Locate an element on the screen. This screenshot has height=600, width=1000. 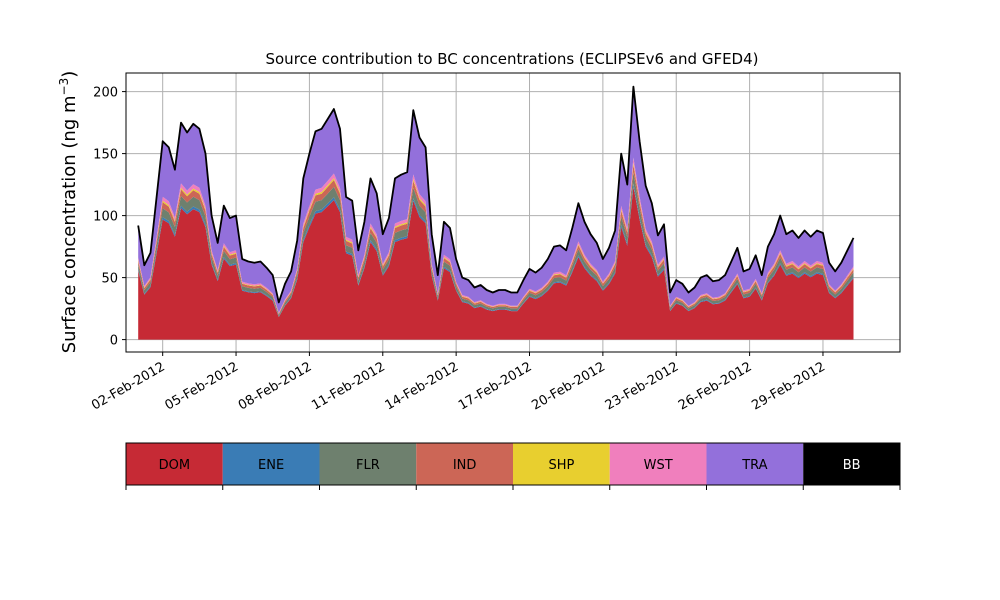
legend-swatch-ind is located at coordinates (464, 464).